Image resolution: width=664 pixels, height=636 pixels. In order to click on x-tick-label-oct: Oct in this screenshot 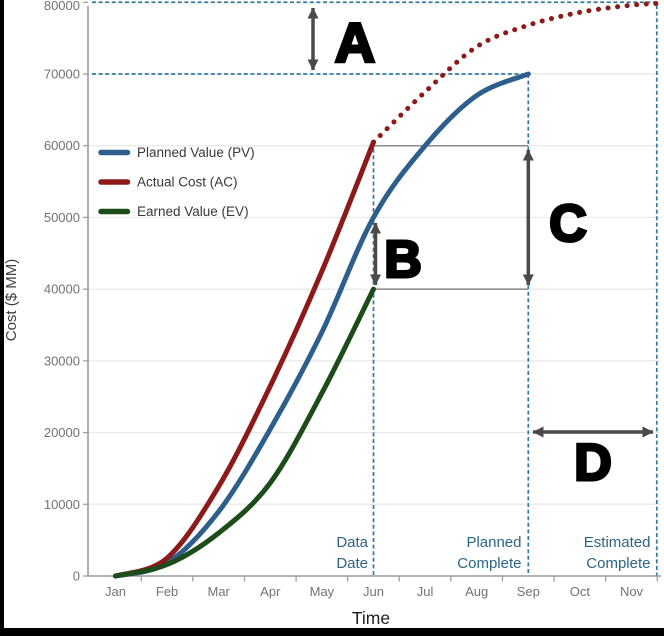, I will do `click(580, 591)`.